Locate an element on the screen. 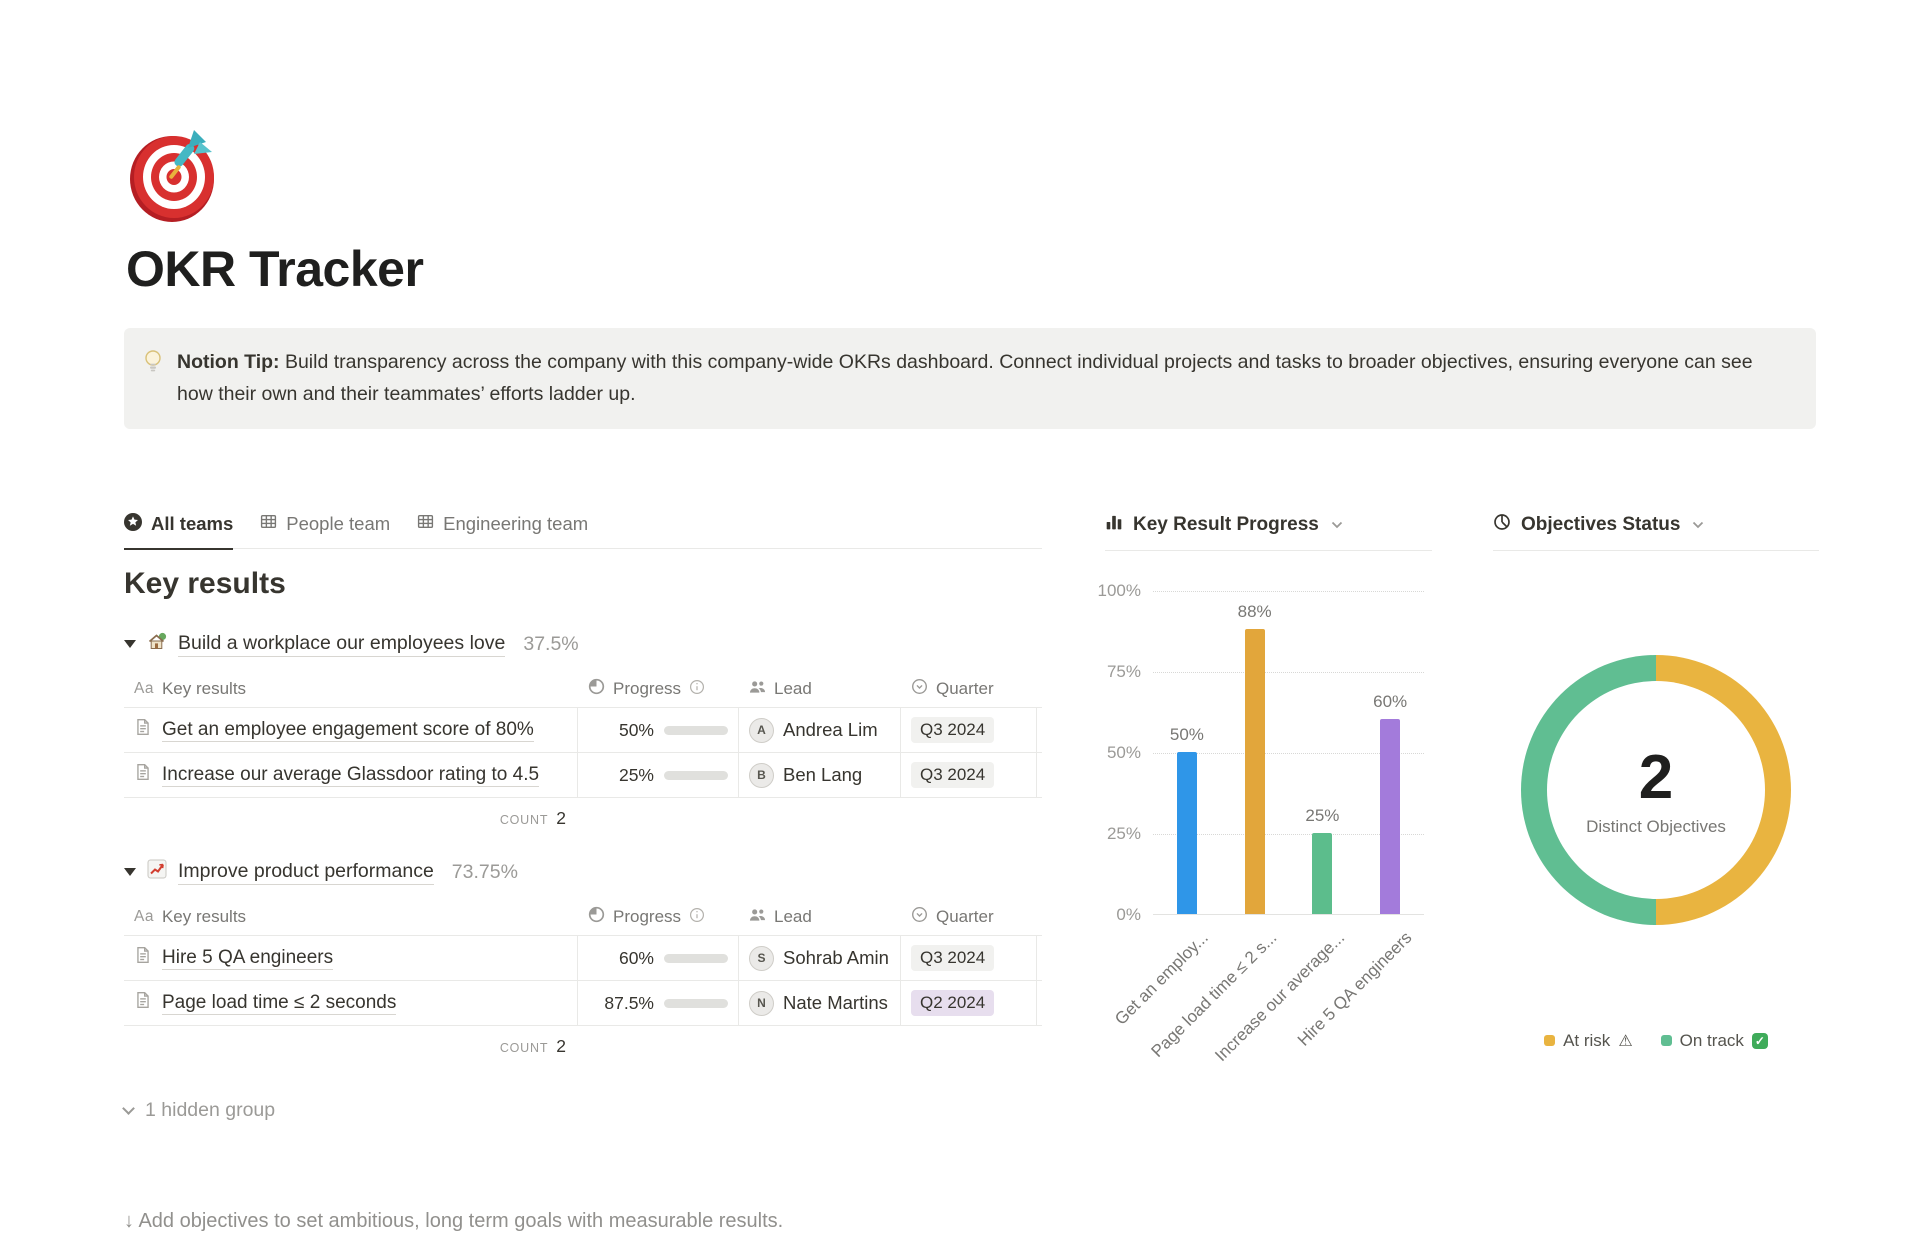 The height and width of the screenshot is (1233, 1920). donut-ring: 2 Distinct Objectives is located at coordinates (1656, 789).